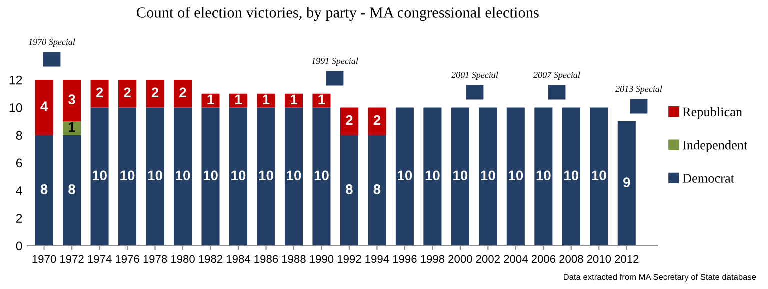  I want to click on chart-title: Count of election victories, by party - MA congressional elections, so click(338, 14).